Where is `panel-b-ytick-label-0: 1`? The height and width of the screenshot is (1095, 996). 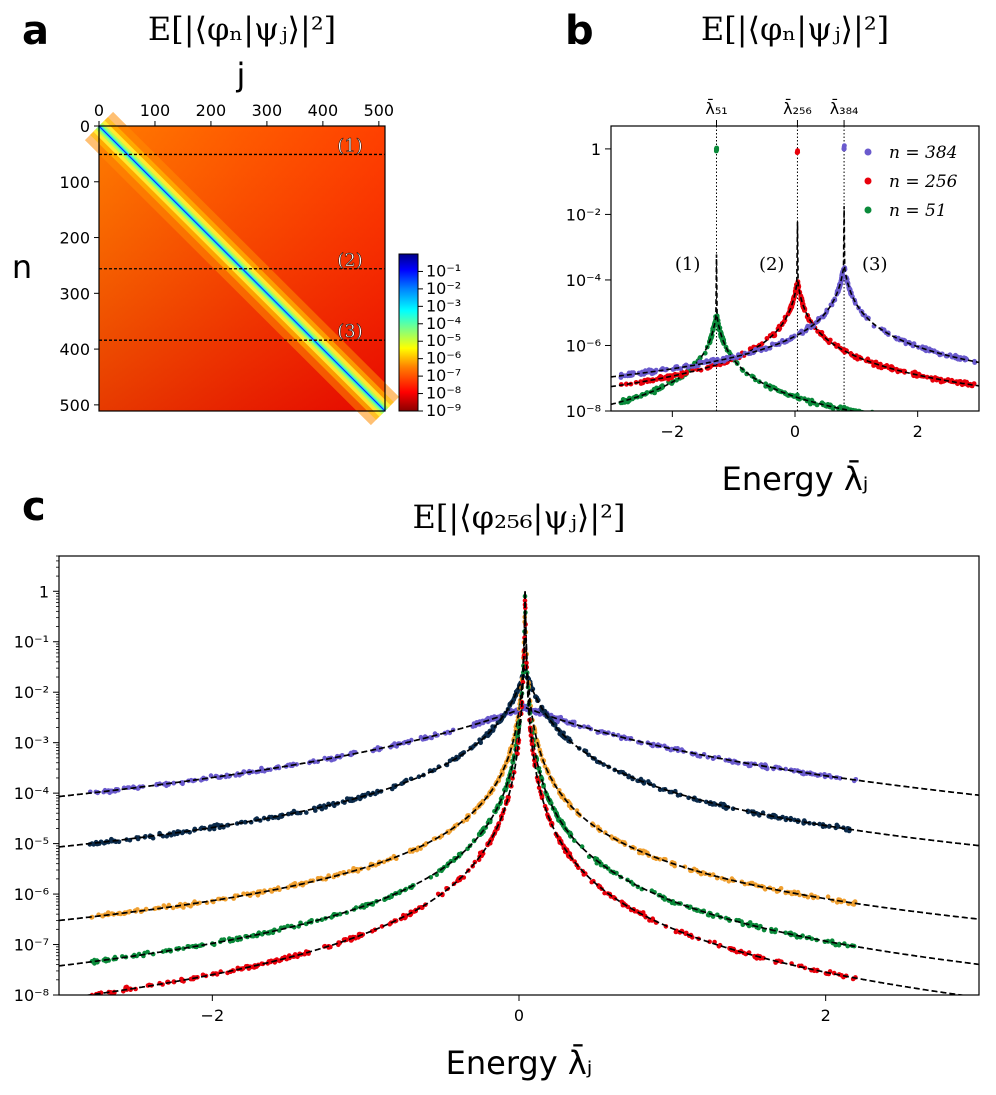 panel-b-ytick-label-0: 1 is located at coordinates (596, 149).